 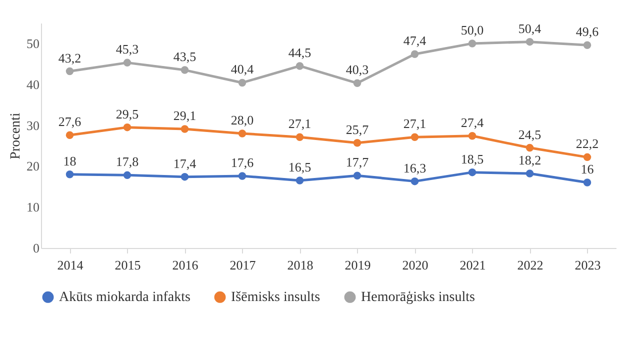 I want to click on legend-label: Išēmisks insults, so click(x=275, y=298).